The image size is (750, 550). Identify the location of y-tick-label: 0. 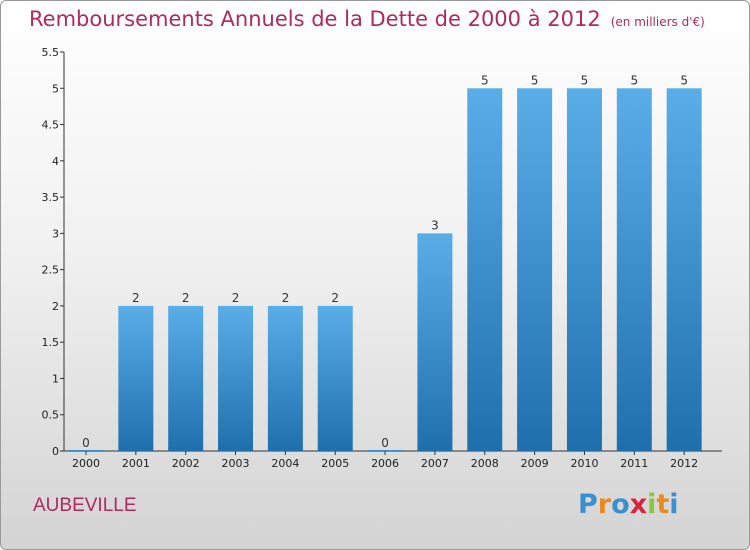
(55, 451).